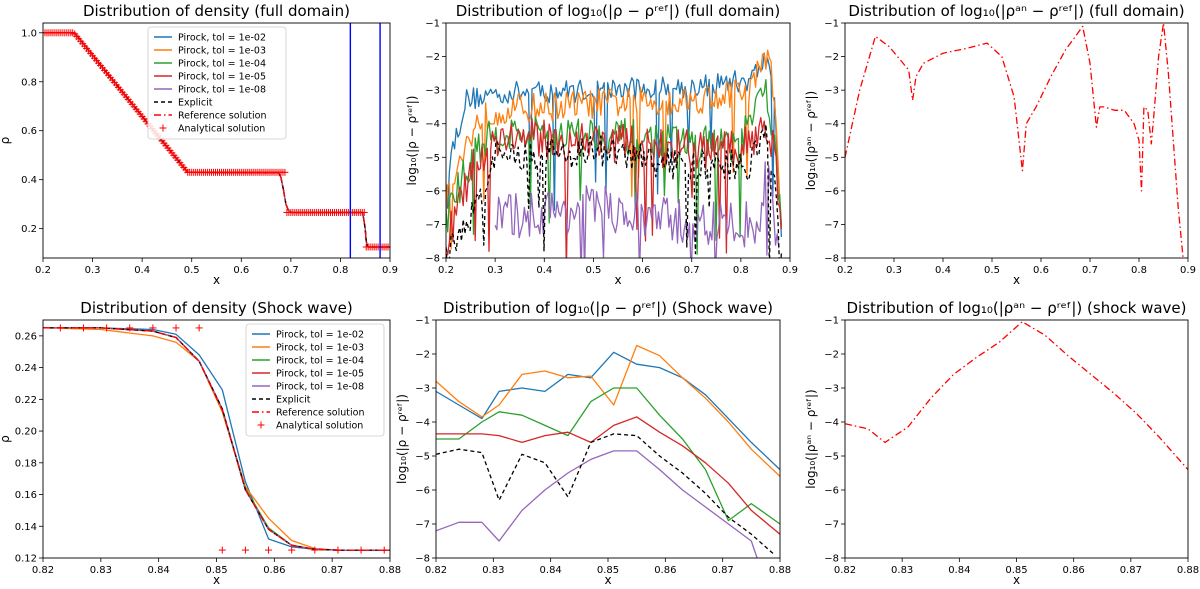 The image size is (1200, 589). I want to click on y-tick-label: 0.16, so click(26, 495).